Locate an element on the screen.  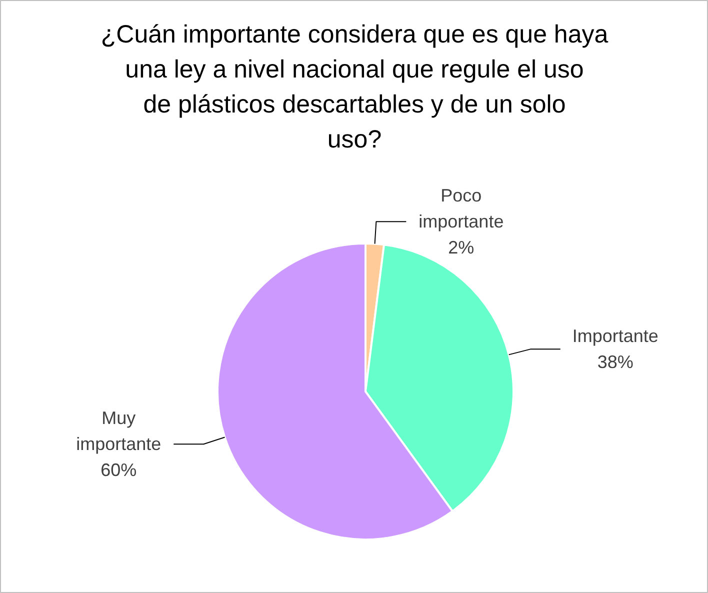
data-label: 2% is located at coordinates (461, 248).